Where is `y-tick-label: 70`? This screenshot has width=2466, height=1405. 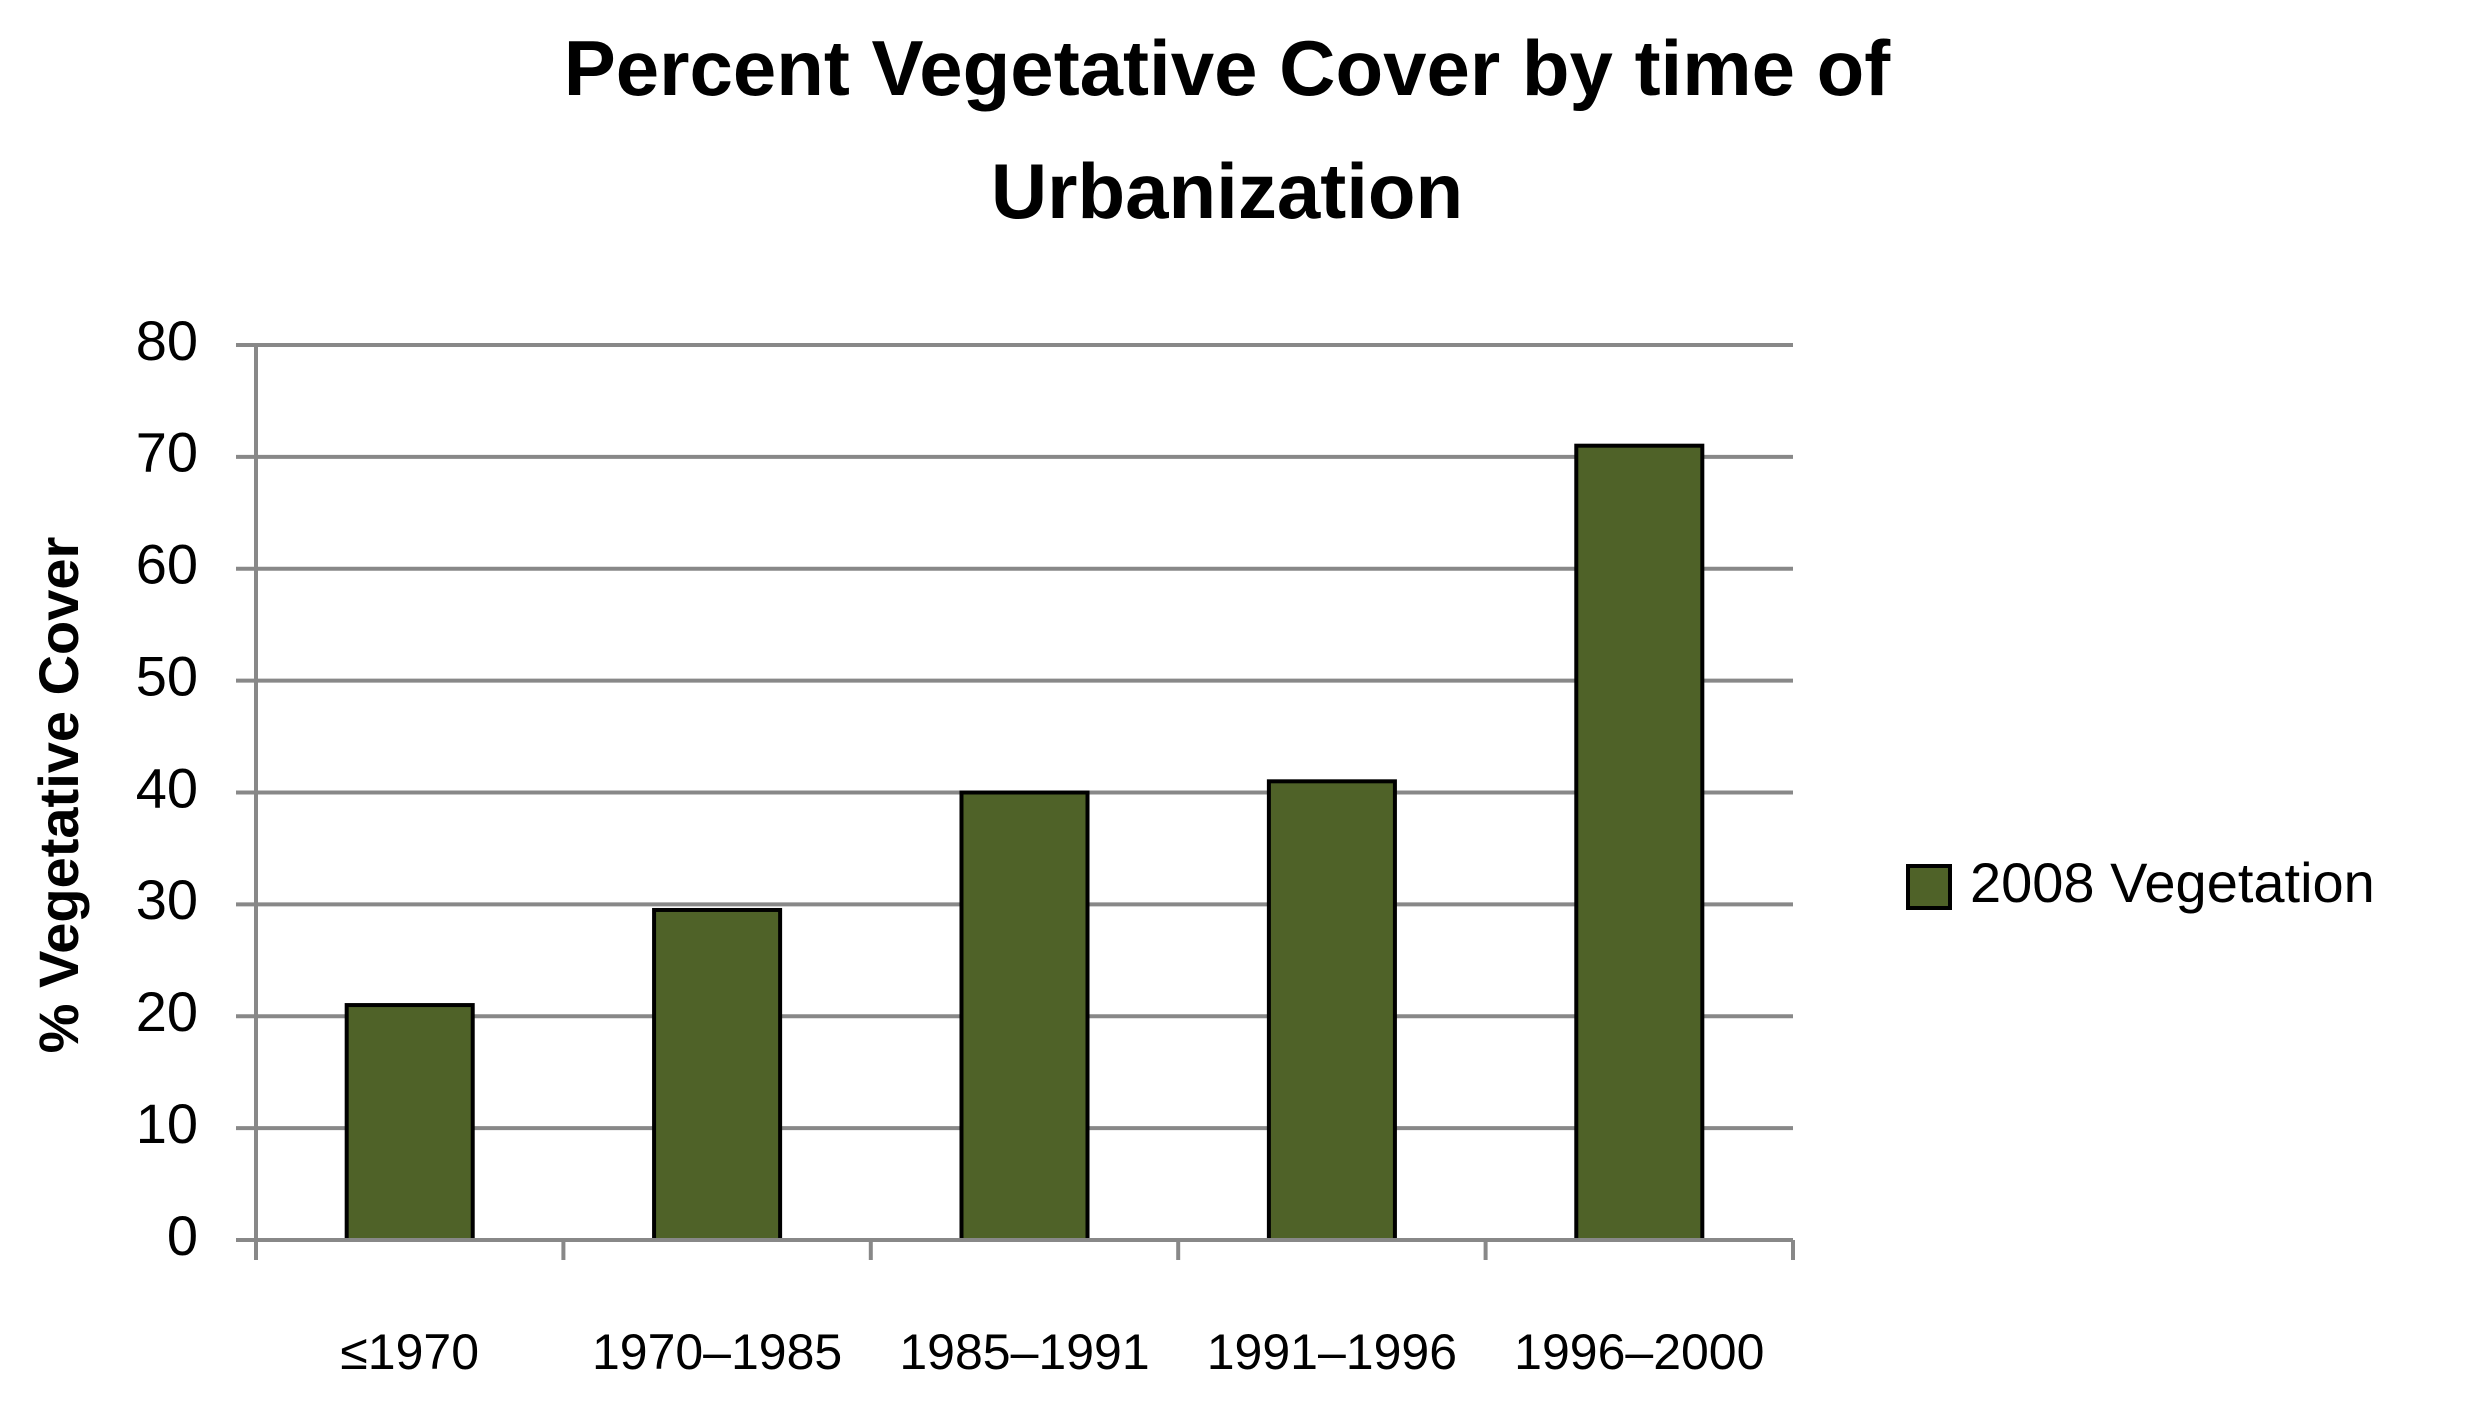
y-tick-label: 70 is located at coordinates (167, 452).